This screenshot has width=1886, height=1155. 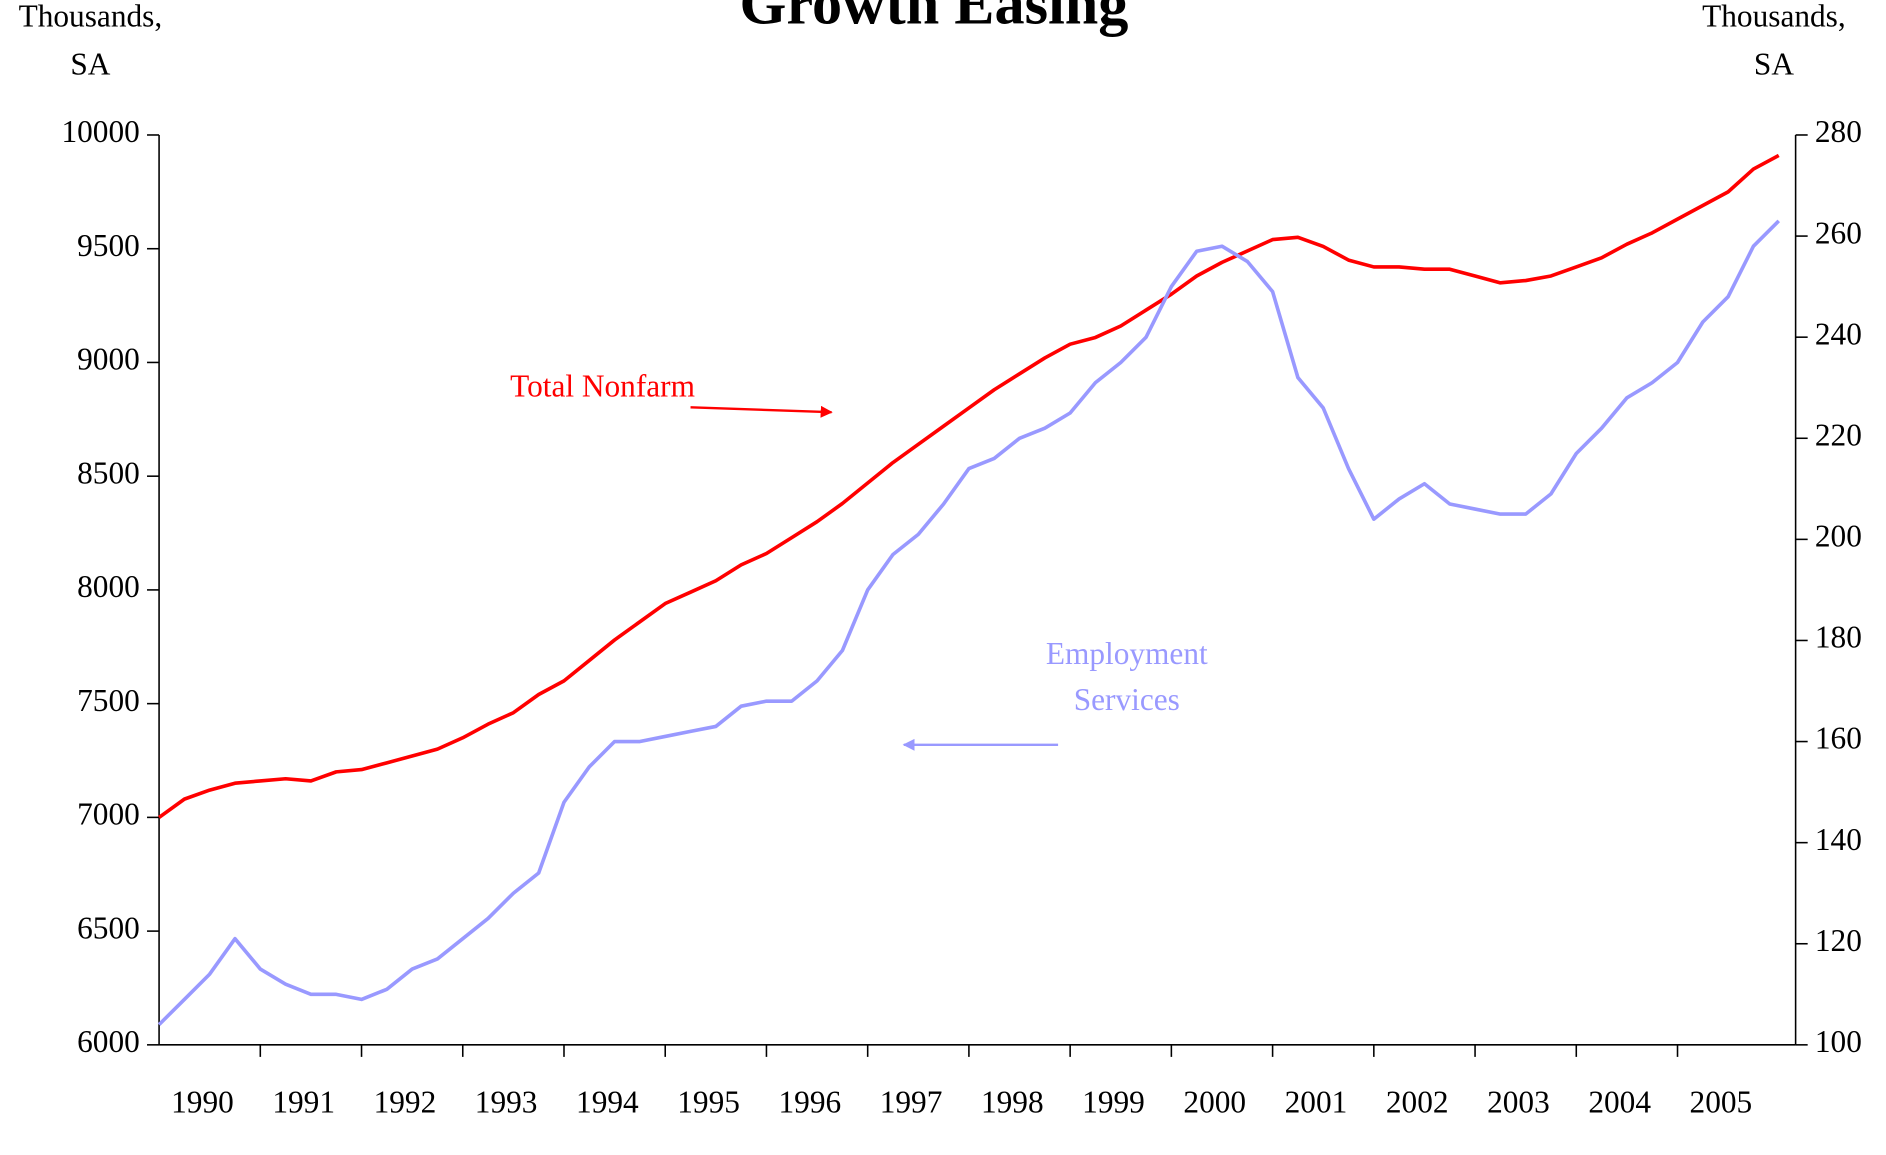 I want to click on x-tick-label: 2002, so click(x=1417, y=1101).